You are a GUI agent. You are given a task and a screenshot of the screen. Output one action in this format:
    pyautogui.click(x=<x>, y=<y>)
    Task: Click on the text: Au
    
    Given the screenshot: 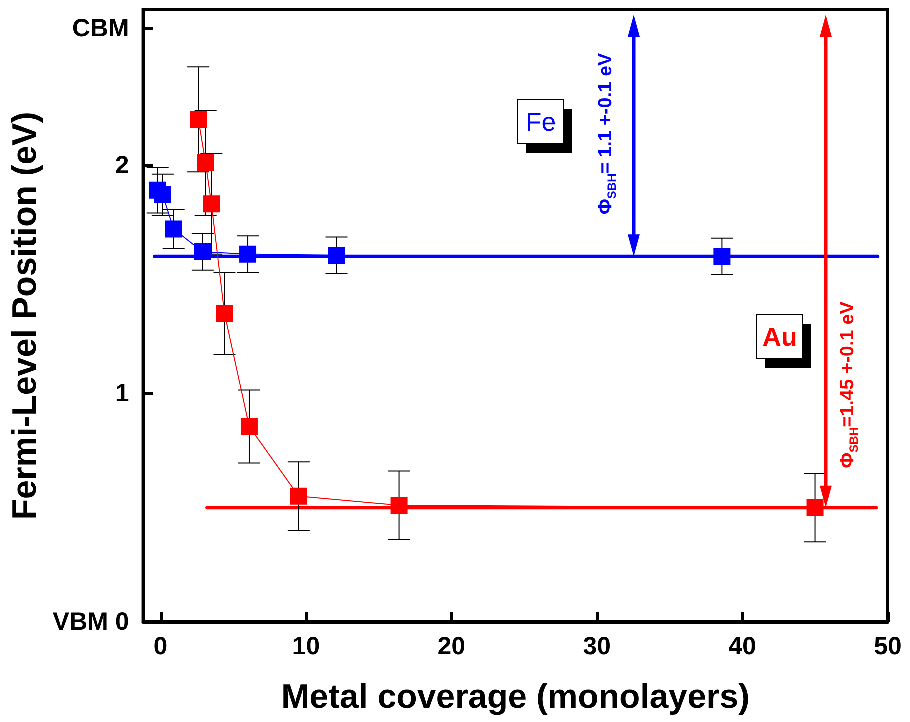 What is the action you would take?
    pyautogui.click(x=780, y=337)
    